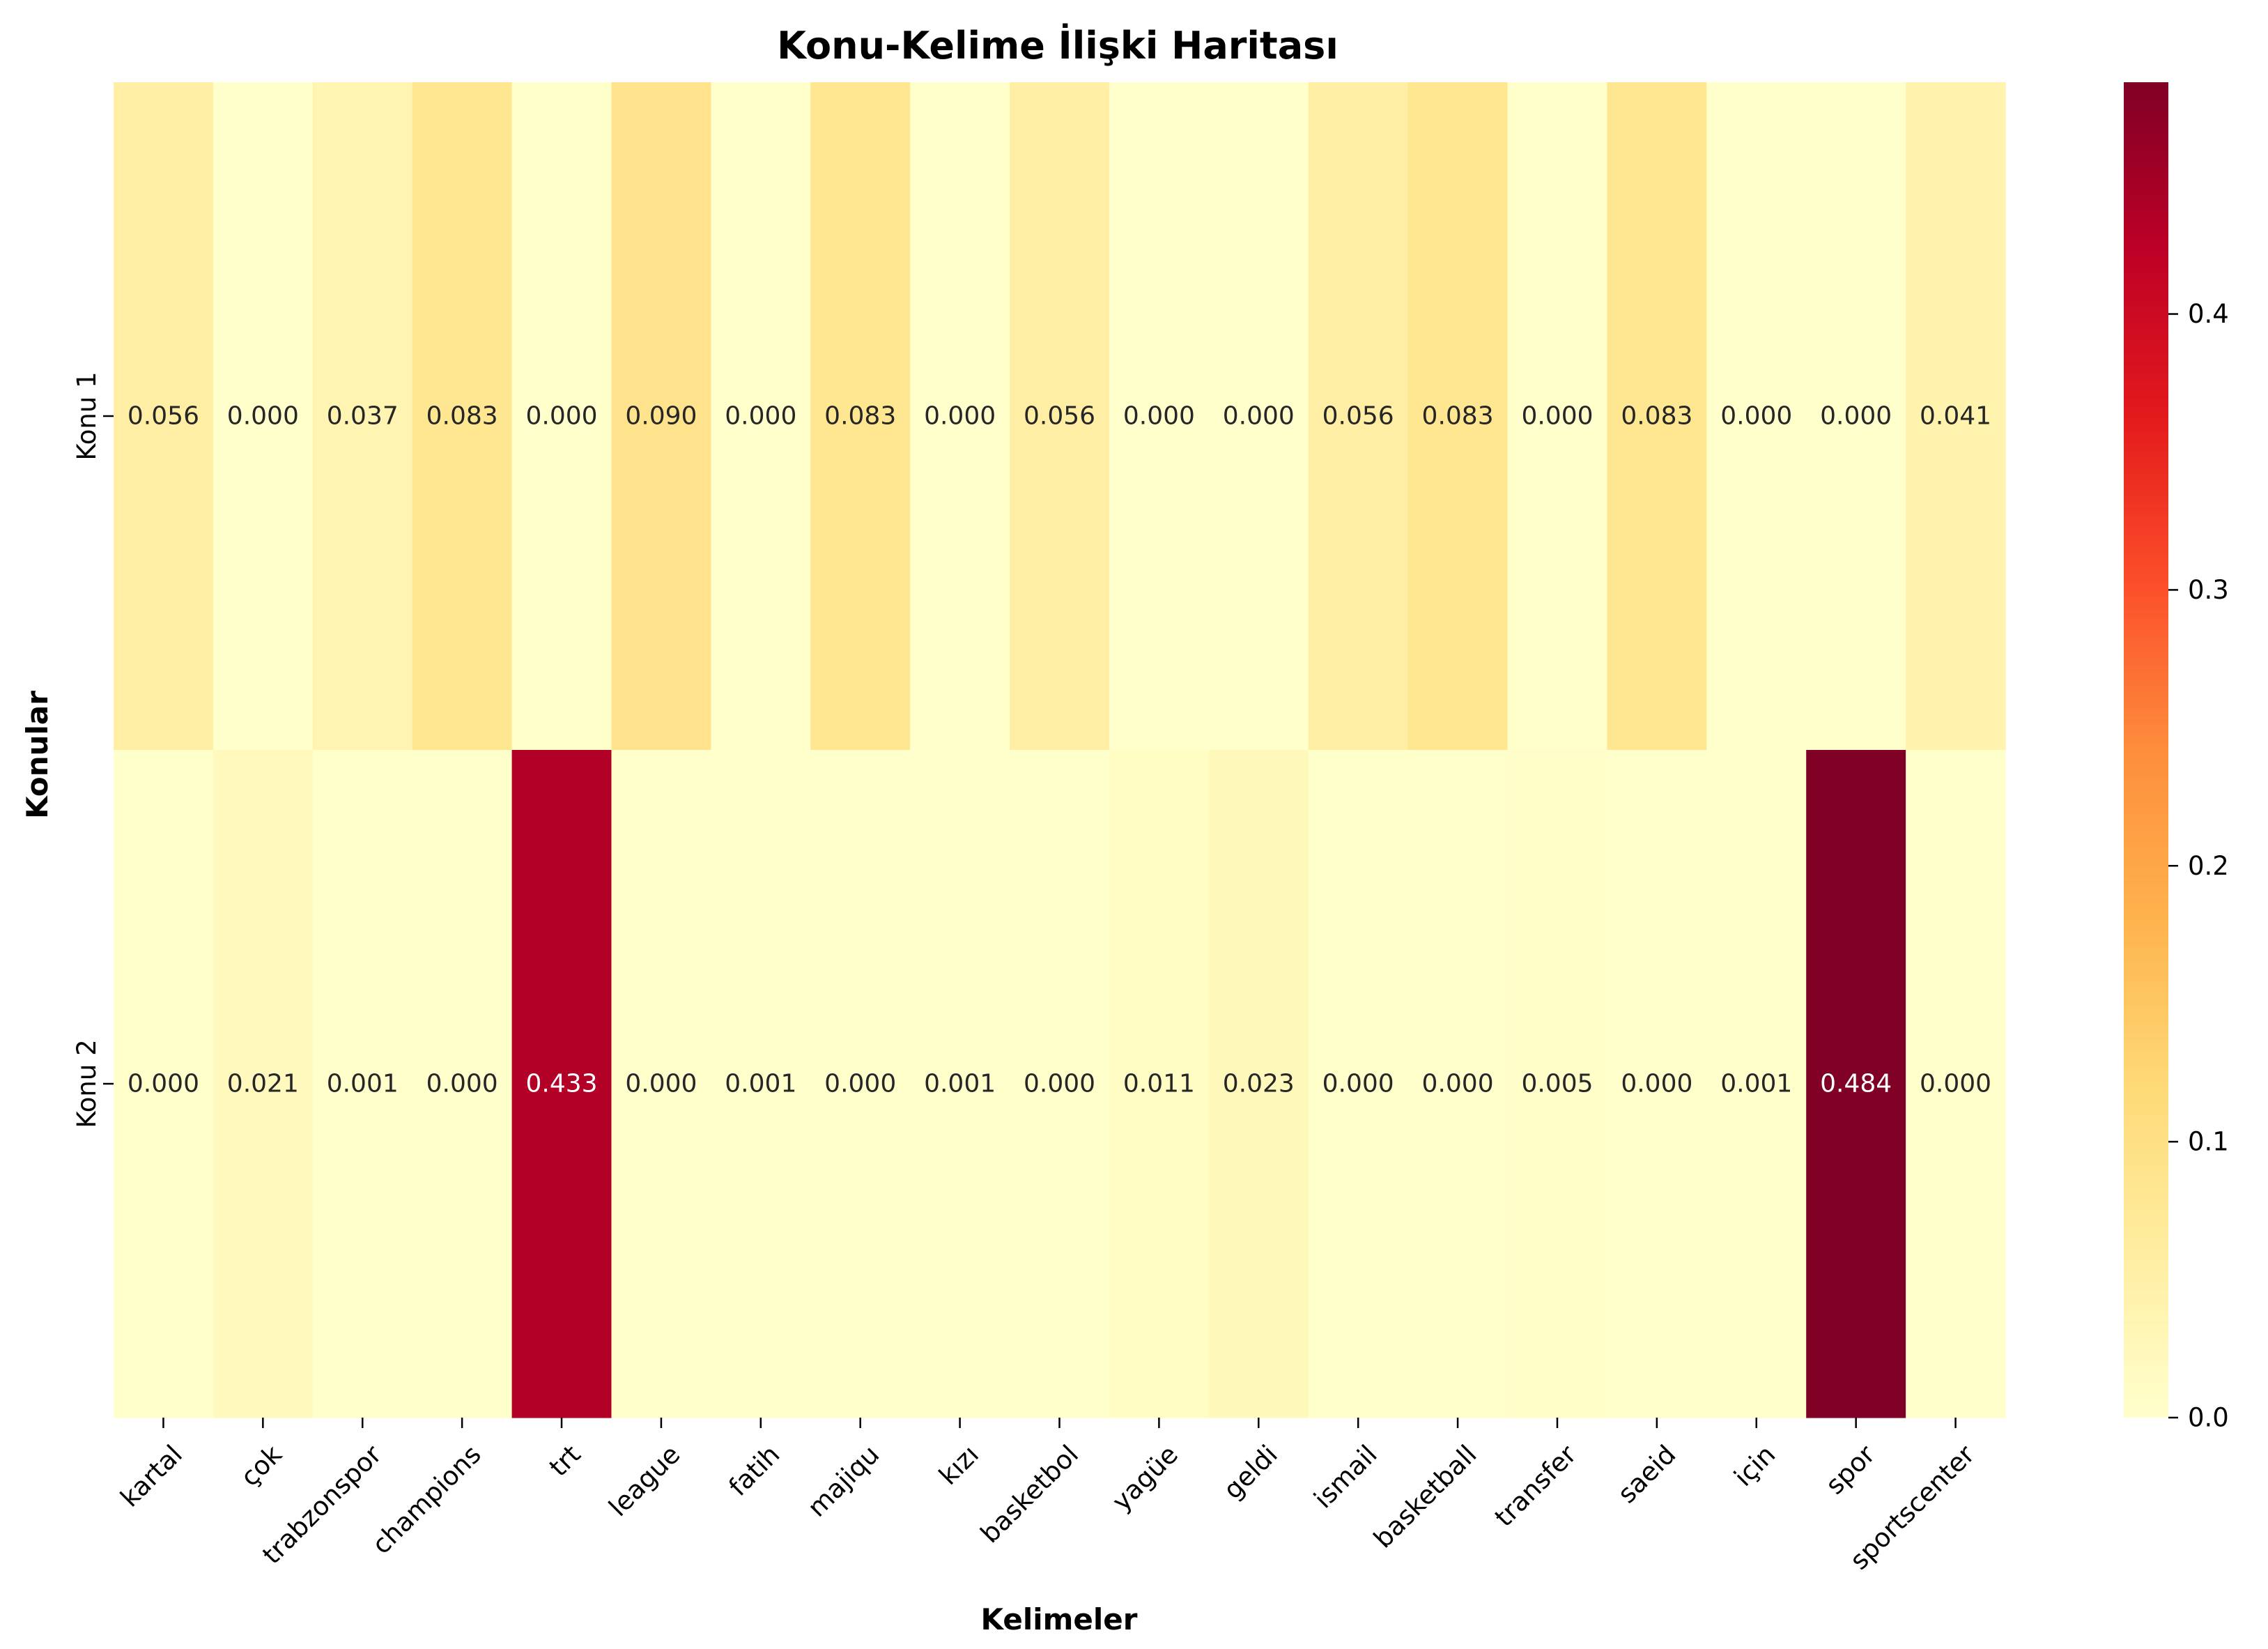  What do you see at coordinates (93, 749) in the screenshot?
I see `y-axis: Konu 1 Konu 2` at bounding box center [93, 749].